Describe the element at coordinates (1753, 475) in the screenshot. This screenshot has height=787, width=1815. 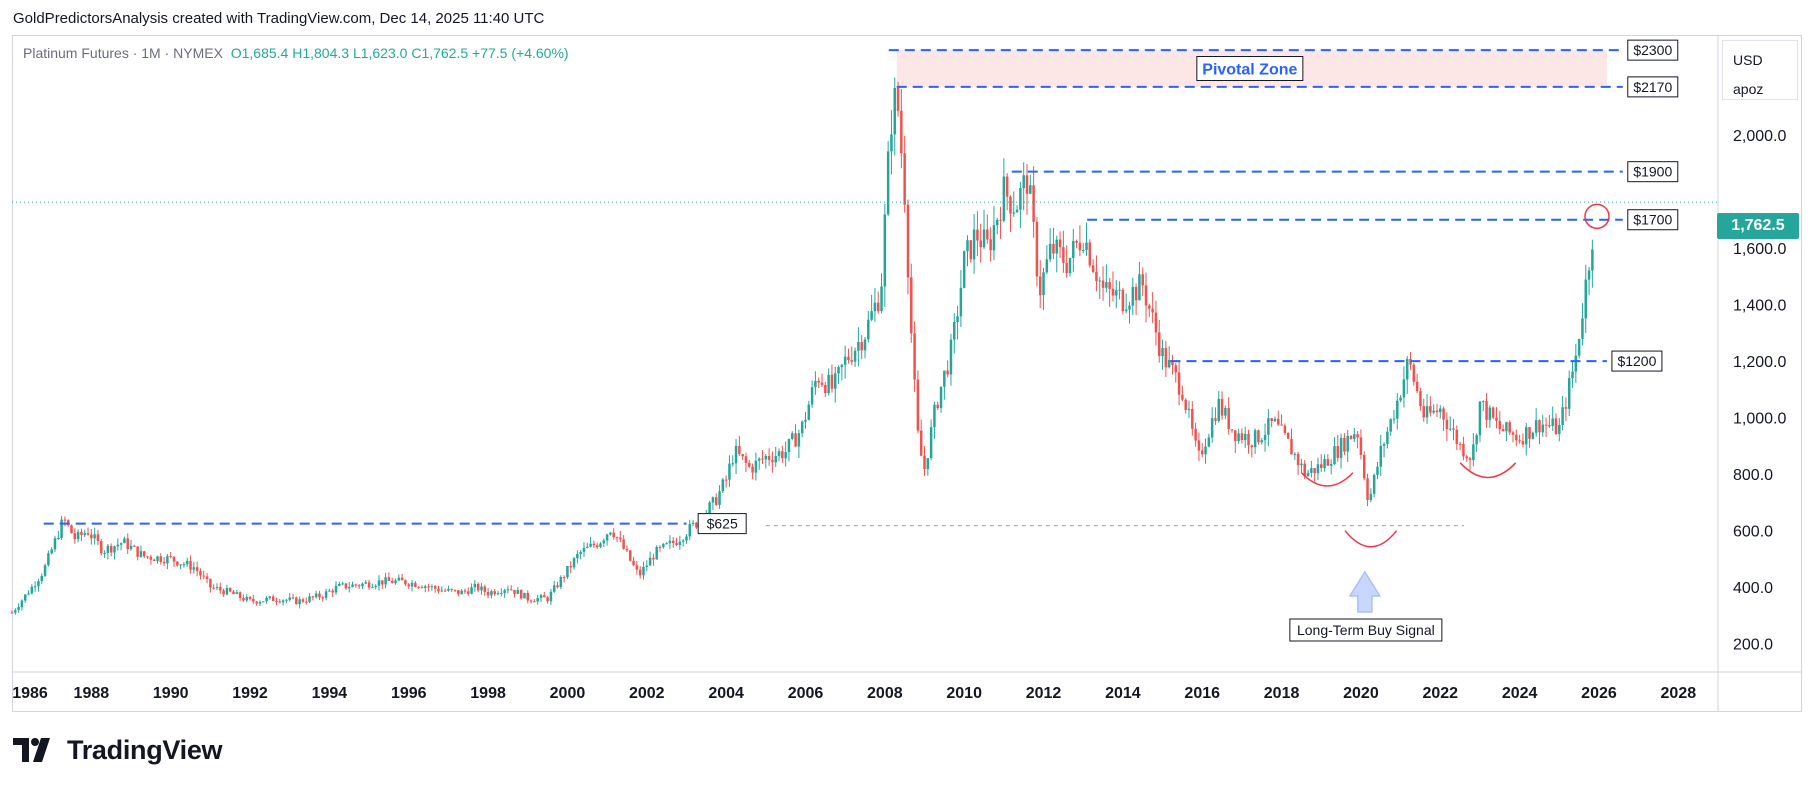
I see `y-tick-label: 800.0` at that location.